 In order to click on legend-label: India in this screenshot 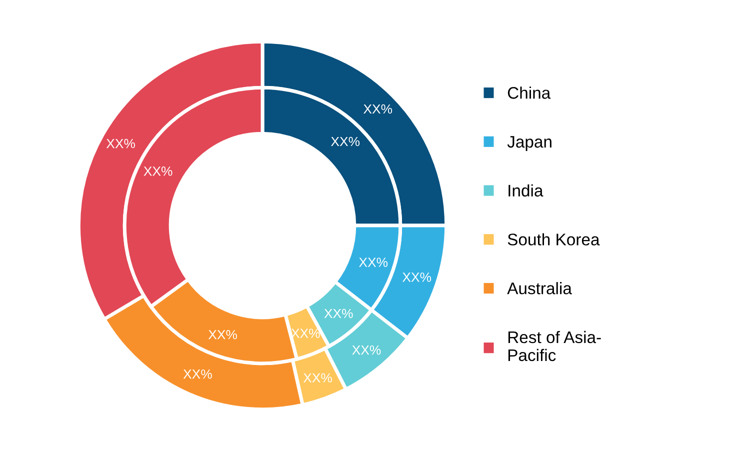, I will do `click(526, 190)`.